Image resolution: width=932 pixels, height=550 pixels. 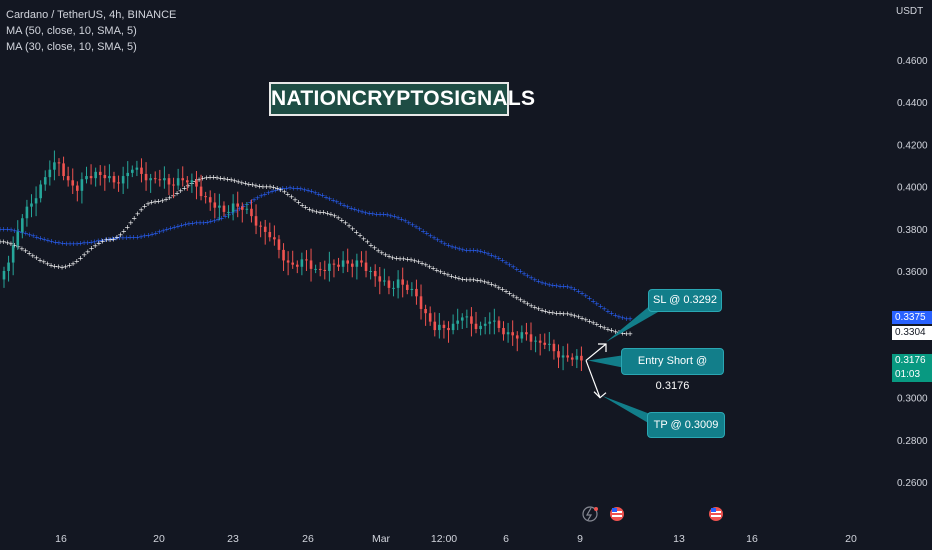 What do you see at coordinates (91, 15) in the screenshot?
I see `symbol-title: Cardano / TetherUS, 4h, BINANCE` at bounding box center [91, 15].